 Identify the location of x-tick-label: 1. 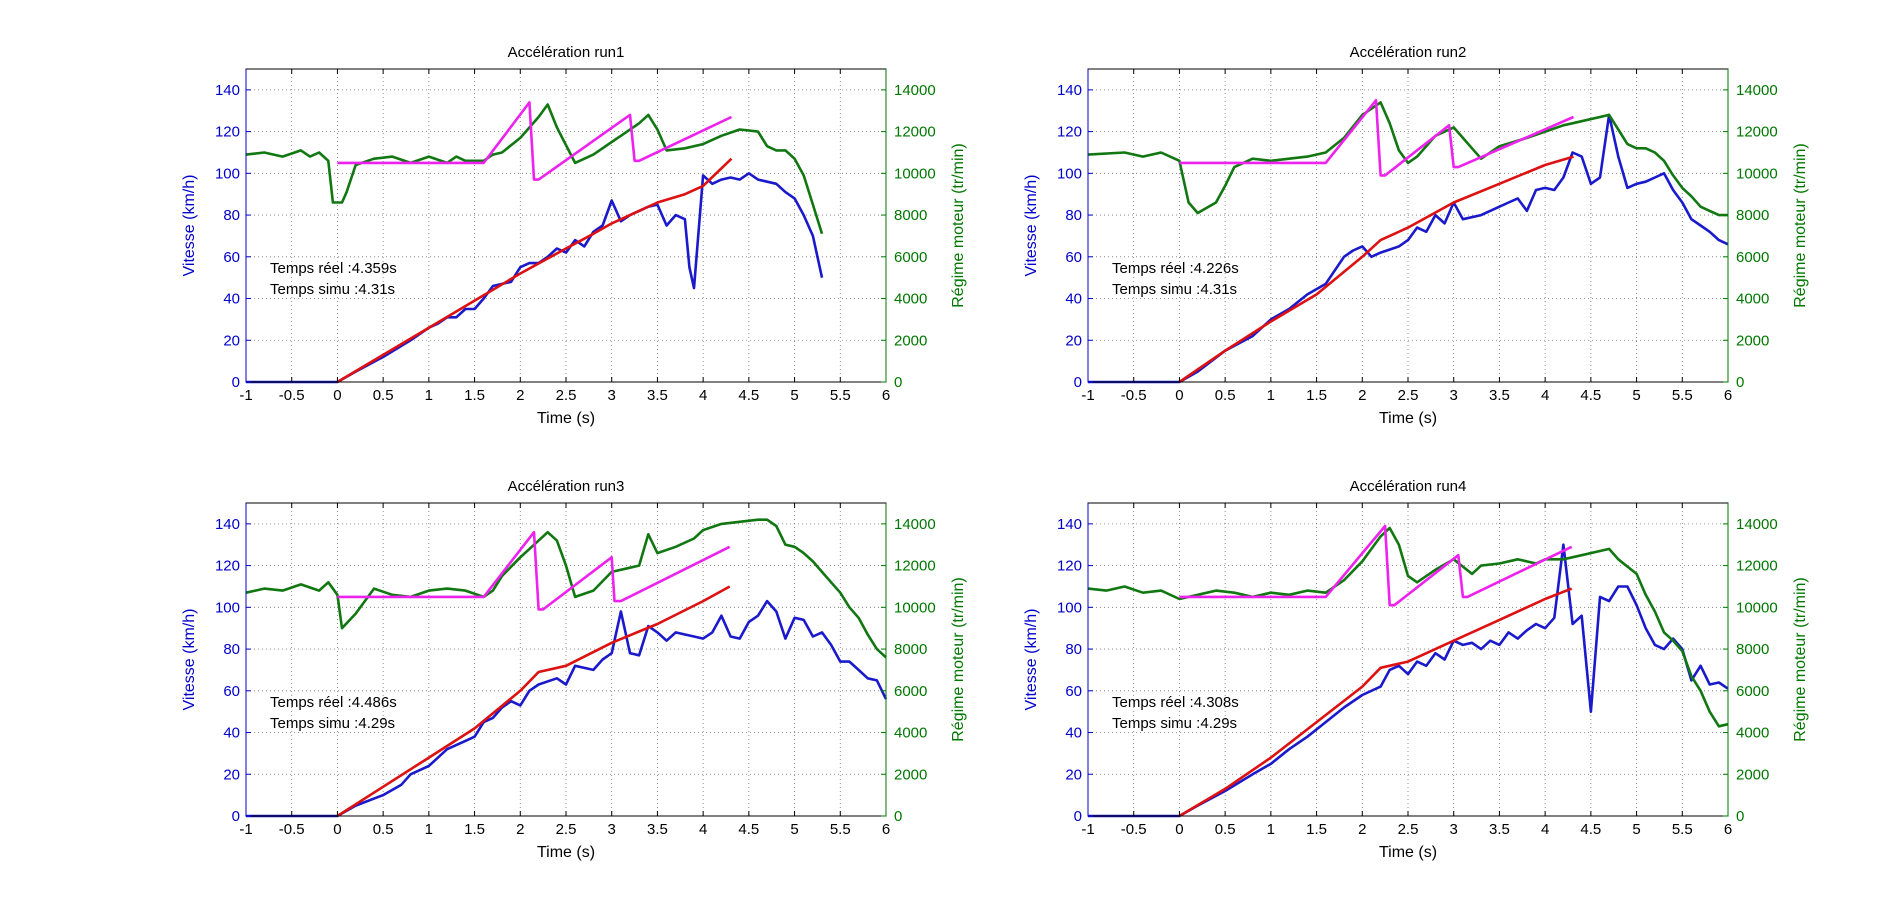
(1271, 829).